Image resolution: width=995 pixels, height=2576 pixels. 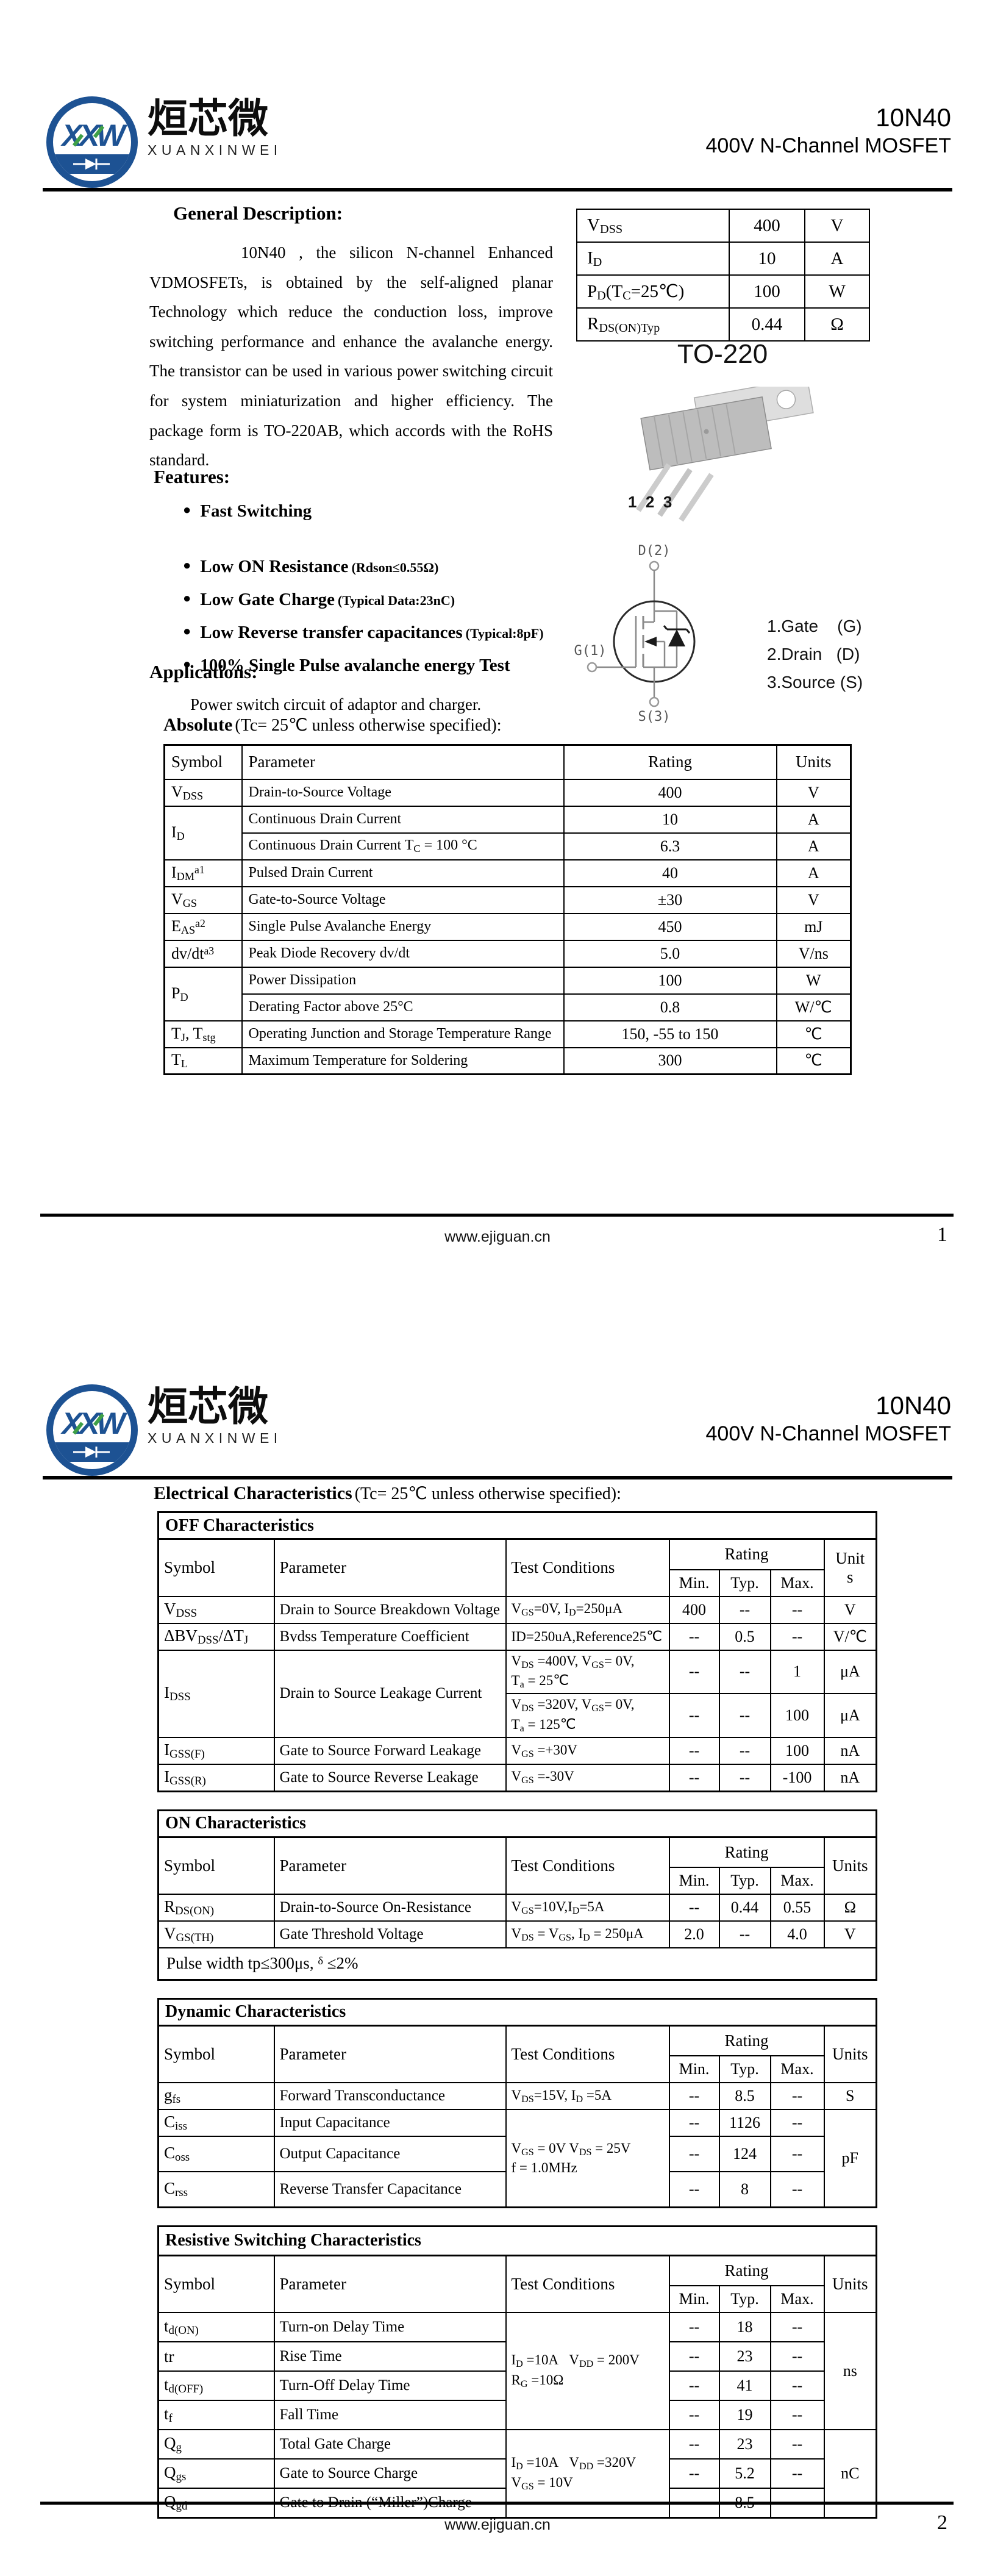 What do you see at coordinates (497, 2503) in the screenshot?
I see `footer-rule` at bounding box center [497, 2503].